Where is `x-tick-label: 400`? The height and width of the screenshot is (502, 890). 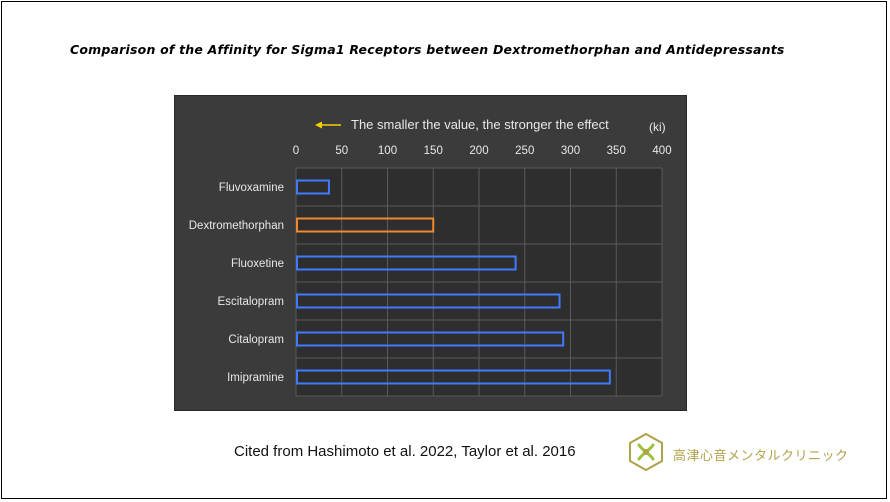 x-tick-label: 400 is located at coordinates (661, 151).